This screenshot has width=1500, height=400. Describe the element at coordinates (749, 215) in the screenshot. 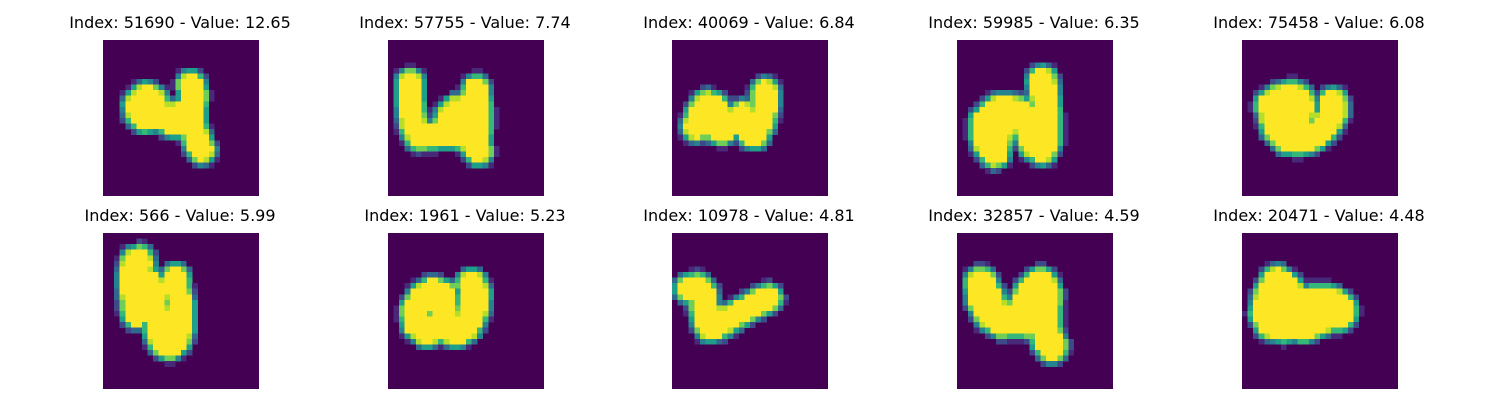

I see `panel-title: Index: 10978 - Value: 4.81` at that location.